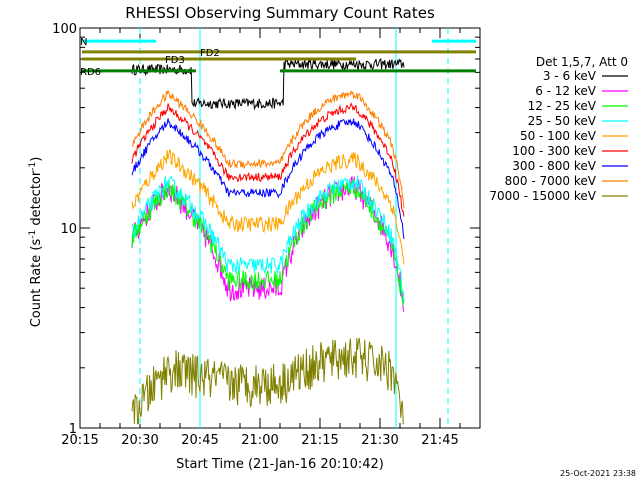  What do you see at coordinates (379, 440) in the screenshot?
I see `x-tick-label: 21:30` at bounding box center [379, 440].